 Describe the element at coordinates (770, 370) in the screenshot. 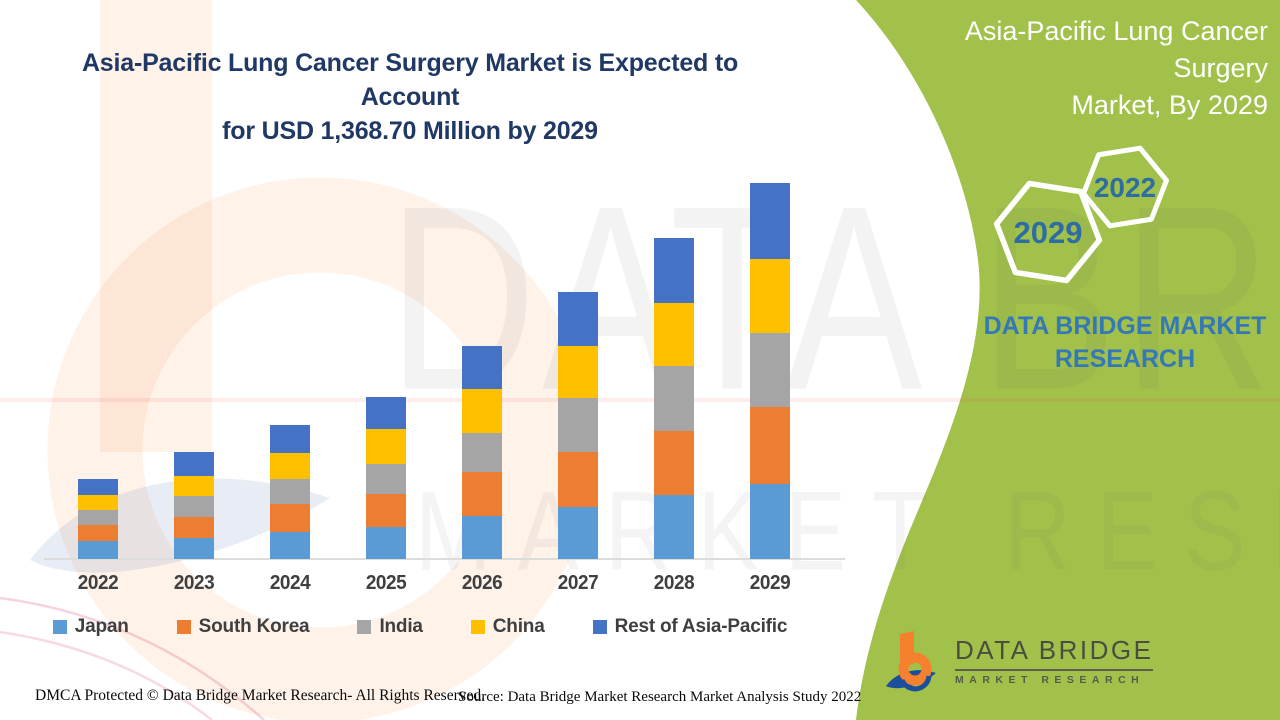

I see `bar-segment-india-2029` at that location.